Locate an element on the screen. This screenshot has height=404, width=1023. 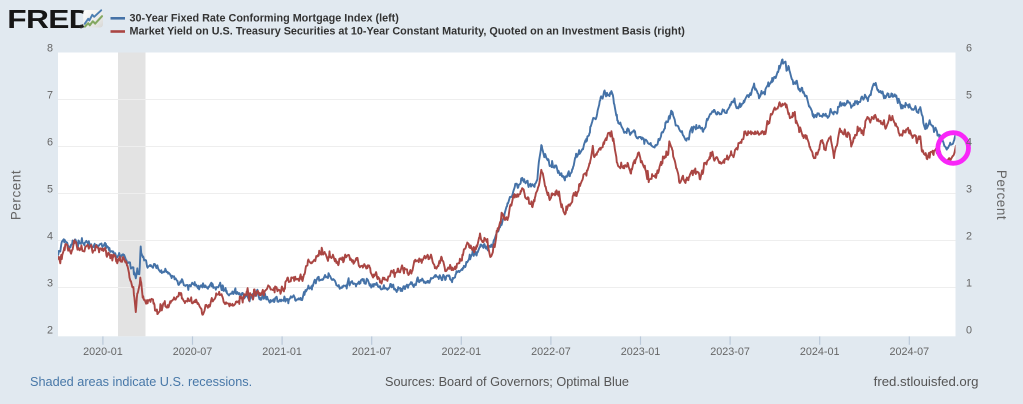
svg-text: 2021-07 is located at coordinates (372, 352).